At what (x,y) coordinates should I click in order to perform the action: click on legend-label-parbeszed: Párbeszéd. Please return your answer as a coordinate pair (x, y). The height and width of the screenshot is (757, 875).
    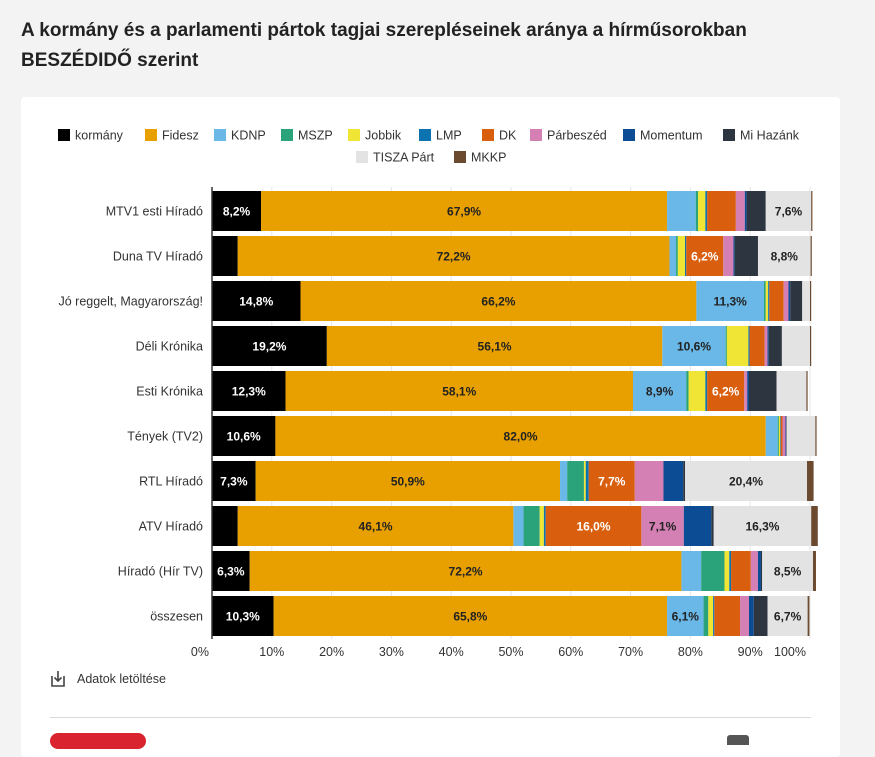
    Looking at the image, I should click on (577, 136).